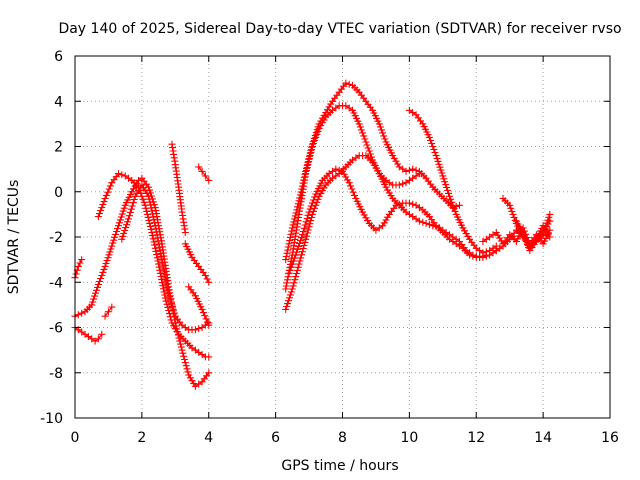 This screenshot has width=640, height=480. What do you see at coordinates (543, 438) in the screenshot?
I see `x-tick-label: 14` at bounding box center [543, 438].